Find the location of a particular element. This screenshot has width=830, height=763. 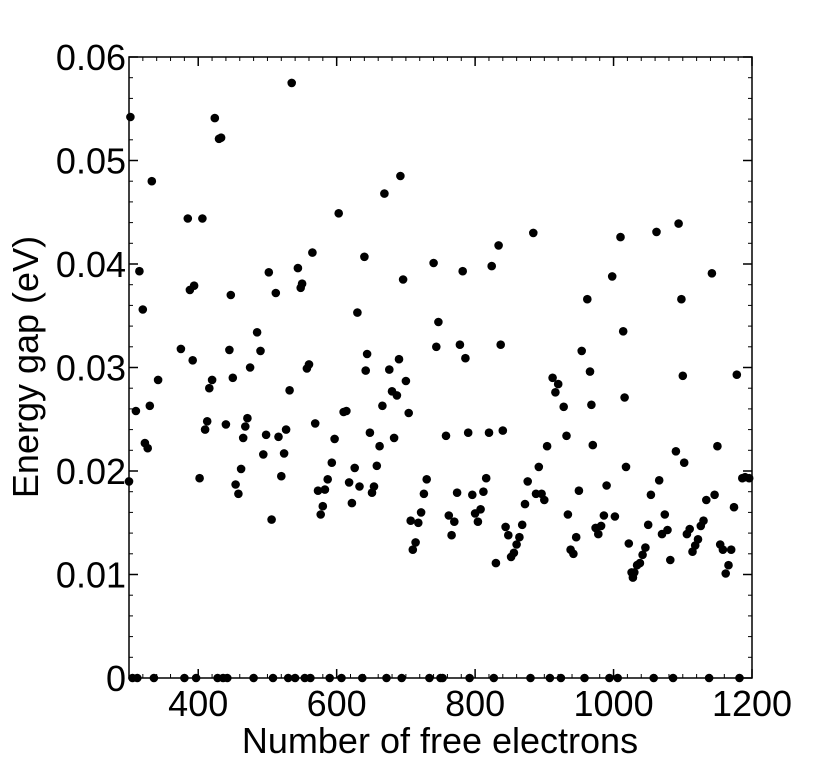

x-tick-label: 1200 is located at coordinates (752, 703).